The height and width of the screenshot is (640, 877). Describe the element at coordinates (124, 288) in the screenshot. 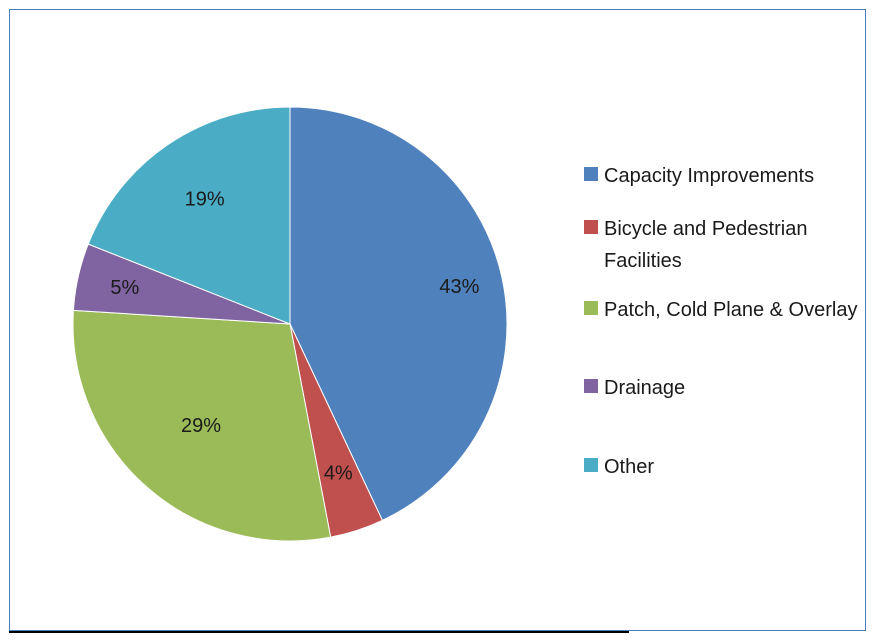

I see `data-label: 5%` at that location.